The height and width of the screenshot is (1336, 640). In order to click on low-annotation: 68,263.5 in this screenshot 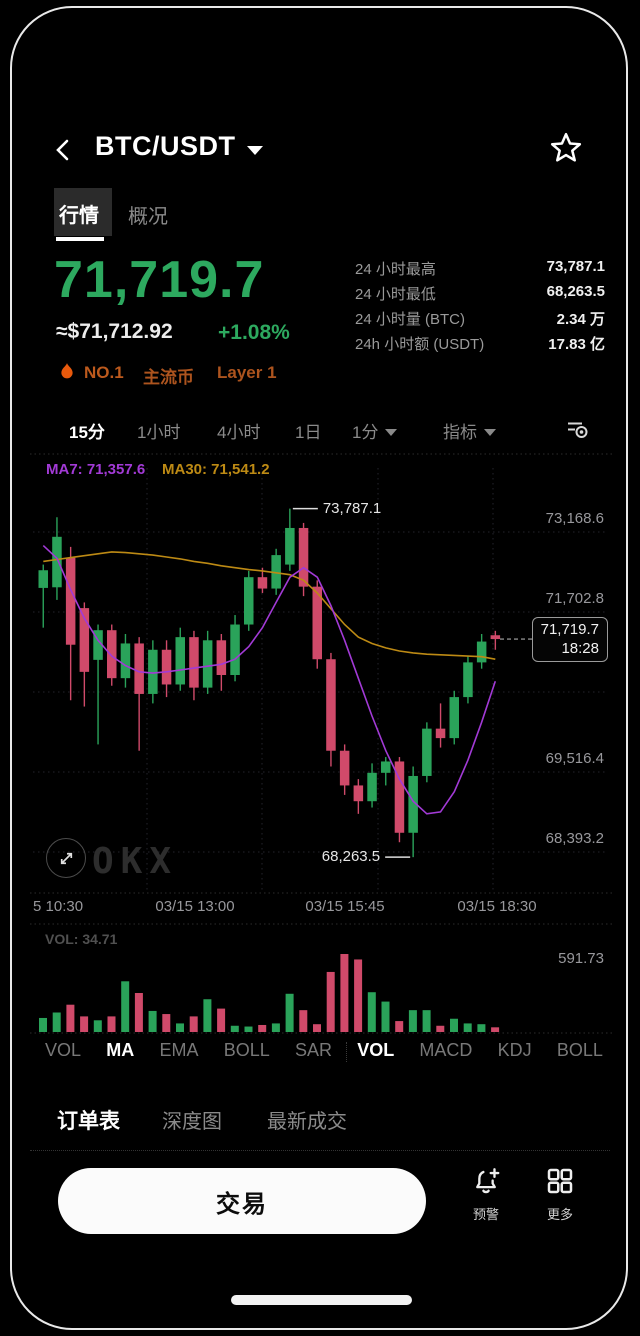, I will do `click(351, 857)`.